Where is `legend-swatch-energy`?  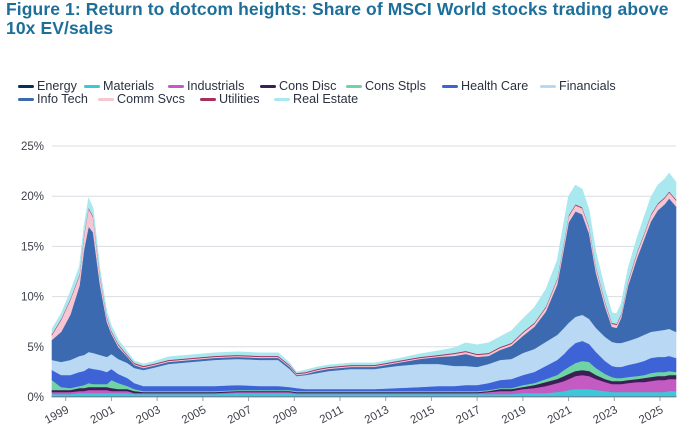
legend-swatch-energy is located at coordinates (26, 86).